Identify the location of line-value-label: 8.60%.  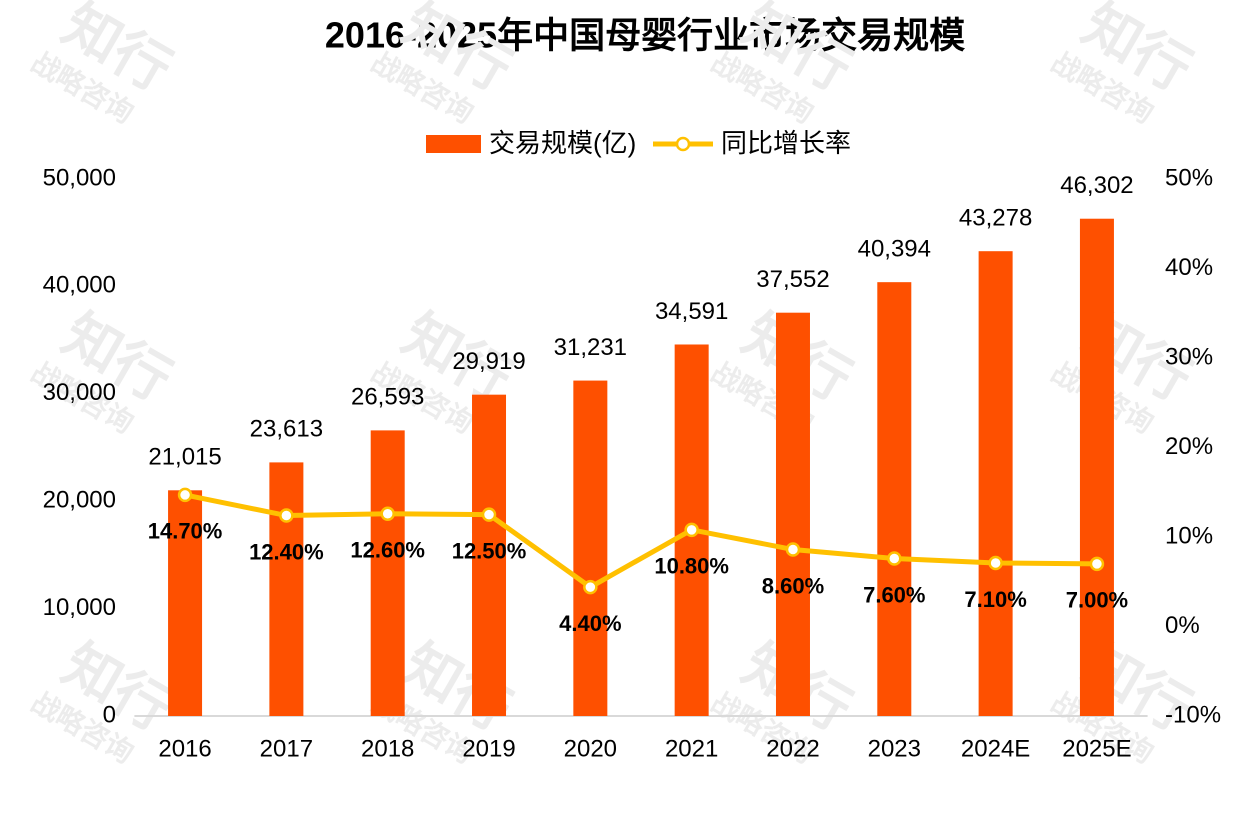
(793, 585).